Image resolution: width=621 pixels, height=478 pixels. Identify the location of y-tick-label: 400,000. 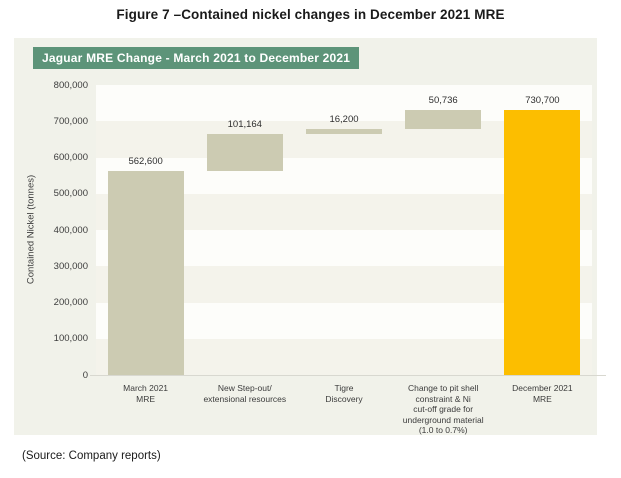
(70, 230).